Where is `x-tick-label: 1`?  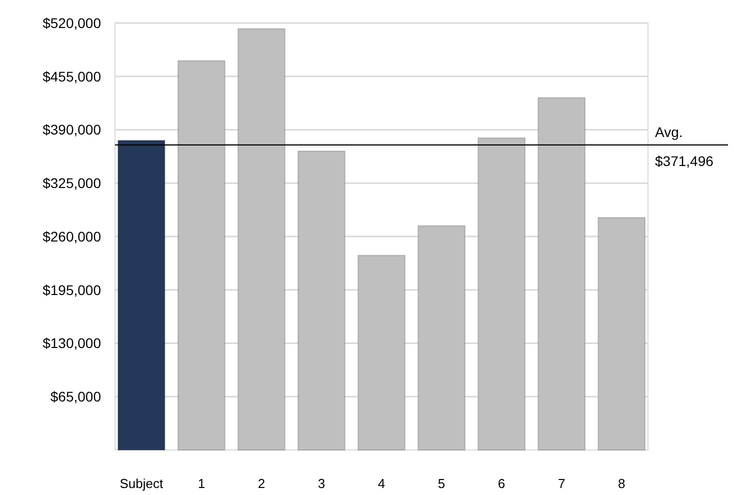
x-tick-label: 1 is located at coordinates (202, 483).